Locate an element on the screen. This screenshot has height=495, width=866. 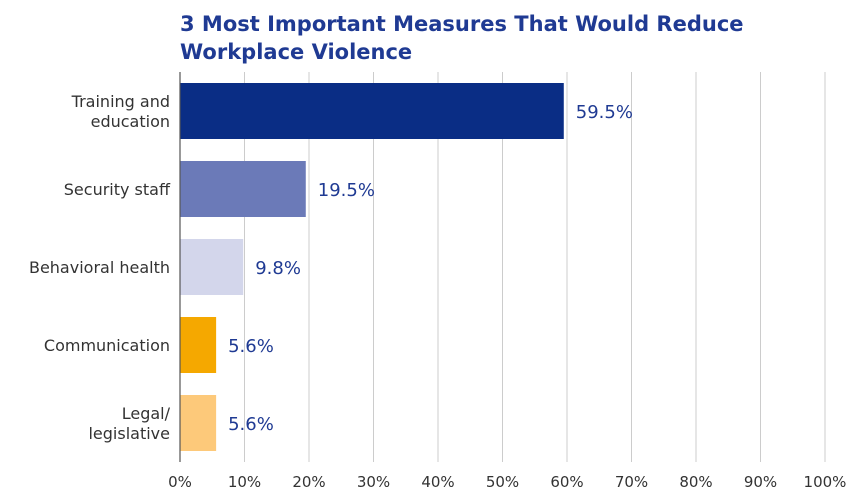
category-label-line: Training and is located at coordinates (120, 101).